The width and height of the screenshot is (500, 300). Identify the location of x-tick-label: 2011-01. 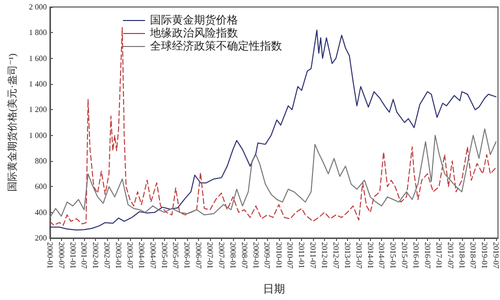
(301, 255).